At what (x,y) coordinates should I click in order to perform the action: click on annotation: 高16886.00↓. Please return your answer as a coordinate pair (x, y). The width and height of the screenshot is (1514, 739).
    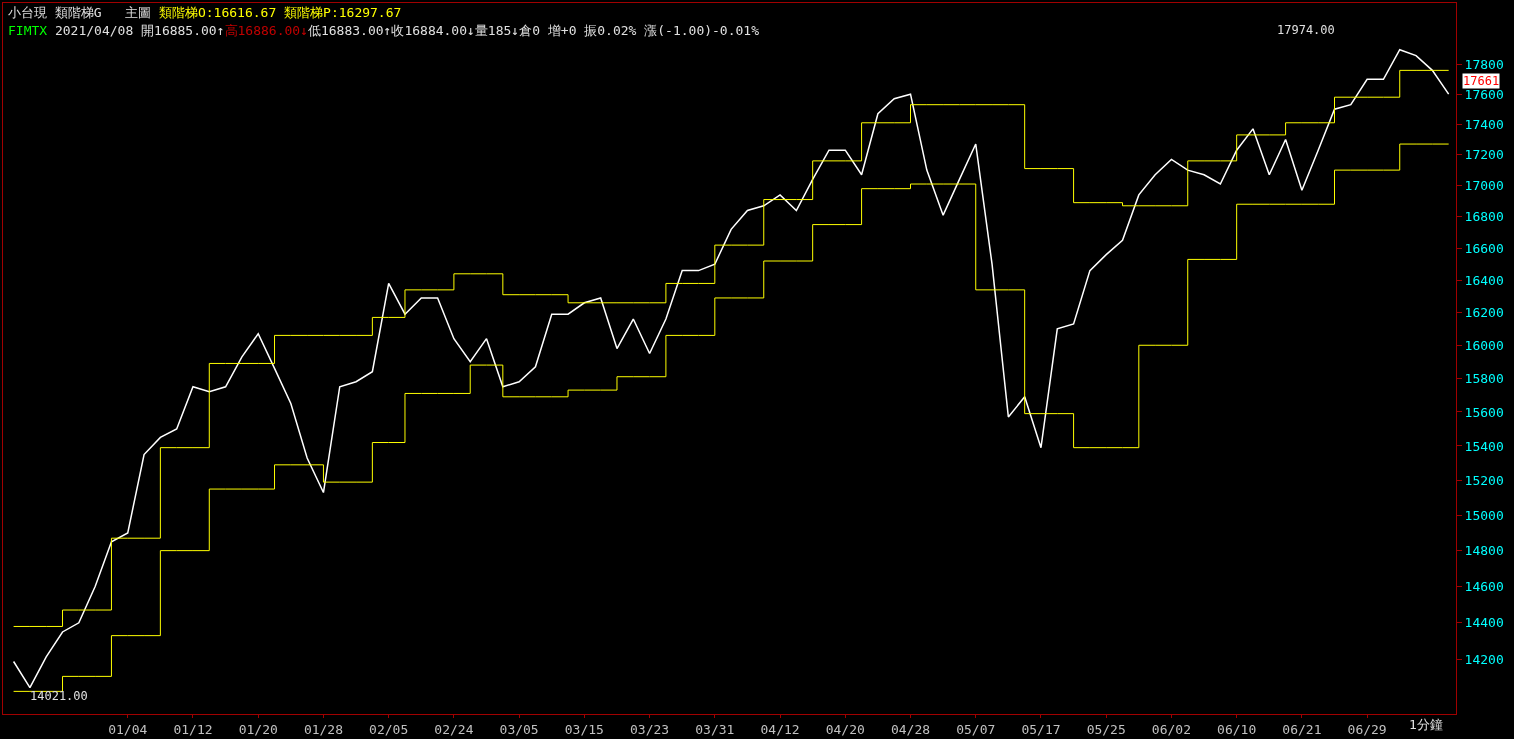
    Looking at the image, I should click on (266, 30).